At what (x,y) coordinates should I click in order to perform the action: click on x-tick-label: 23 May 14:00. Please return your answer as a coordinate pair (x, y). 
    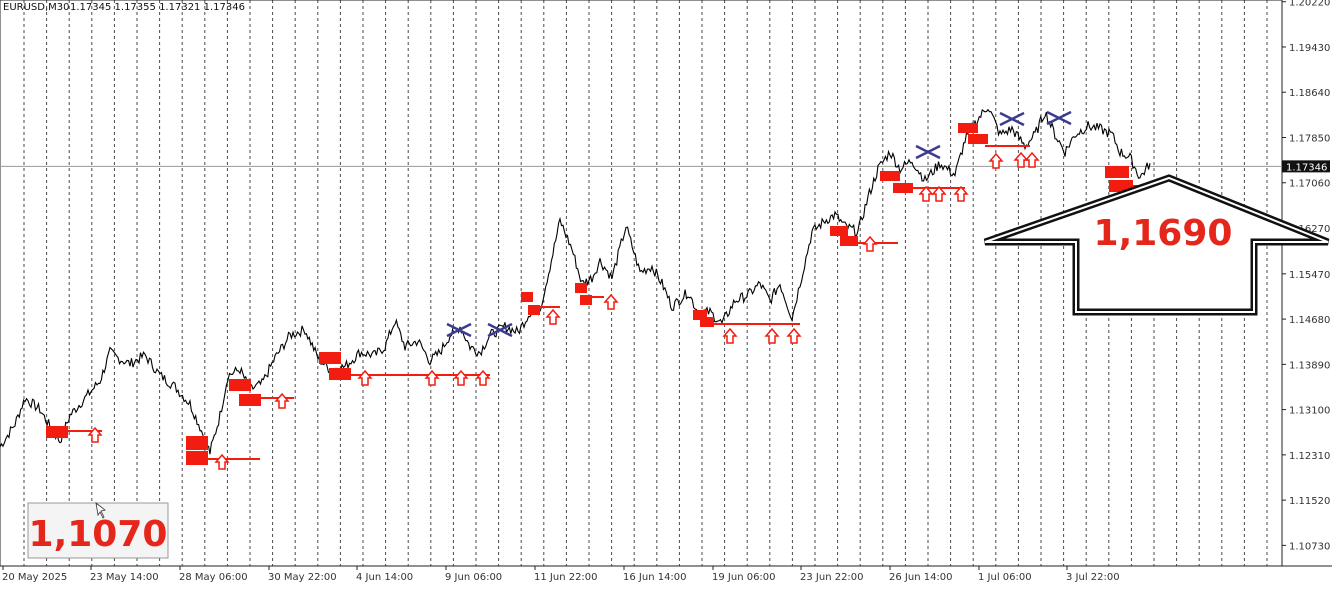
    Looking at the image, I should click on (124, 577).